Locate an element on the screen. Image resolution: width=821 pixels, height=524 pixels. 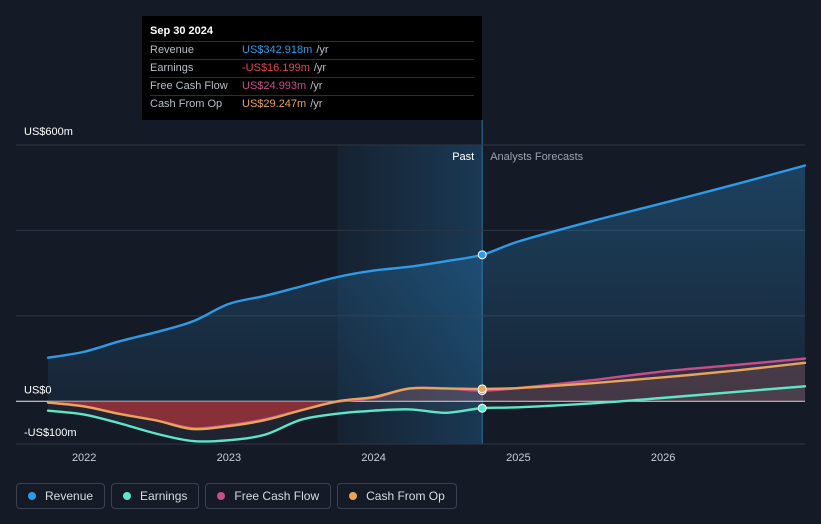
tooltip-row-earnings: Earnings -US$16.199m /yr is located at coordinates (312, 69).